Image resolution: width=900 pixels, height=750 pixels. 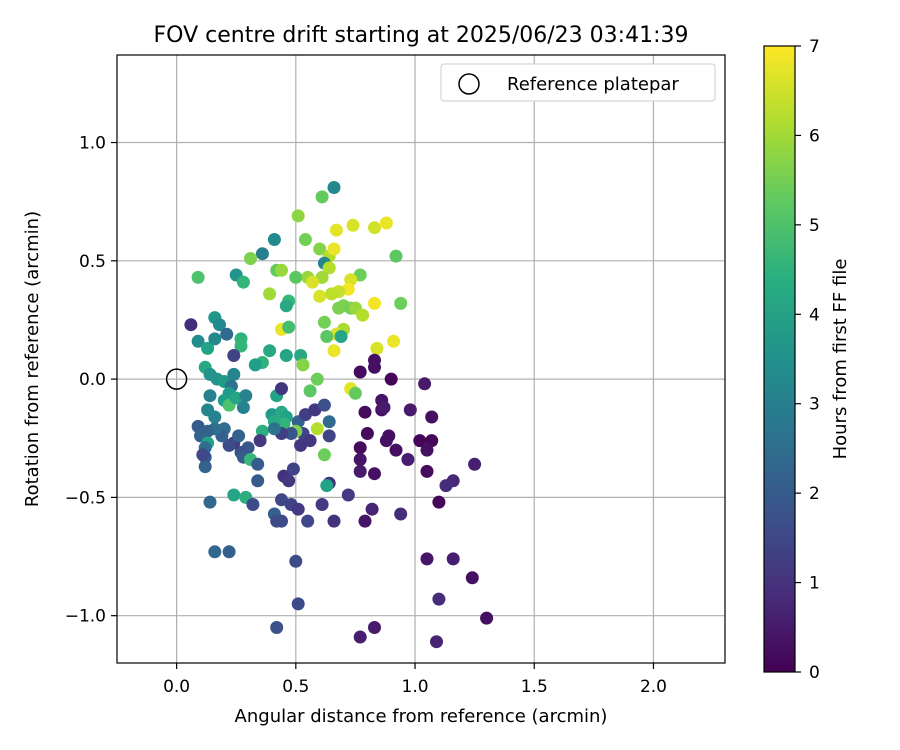 I want to click on y-tick-label: 0.5, so click(x=92, y=262).